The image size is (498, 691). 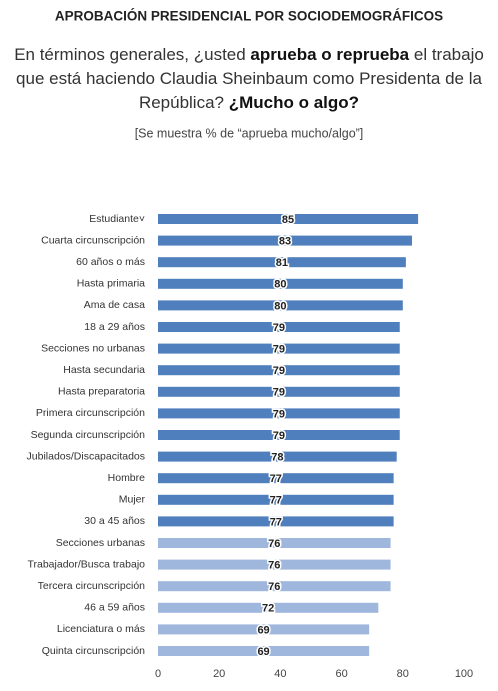 What do you see at coordinates (86, 456) in the screenshot?
I see `category-label: Jubilados/Discapacitados` at bounding box center [86, 456].